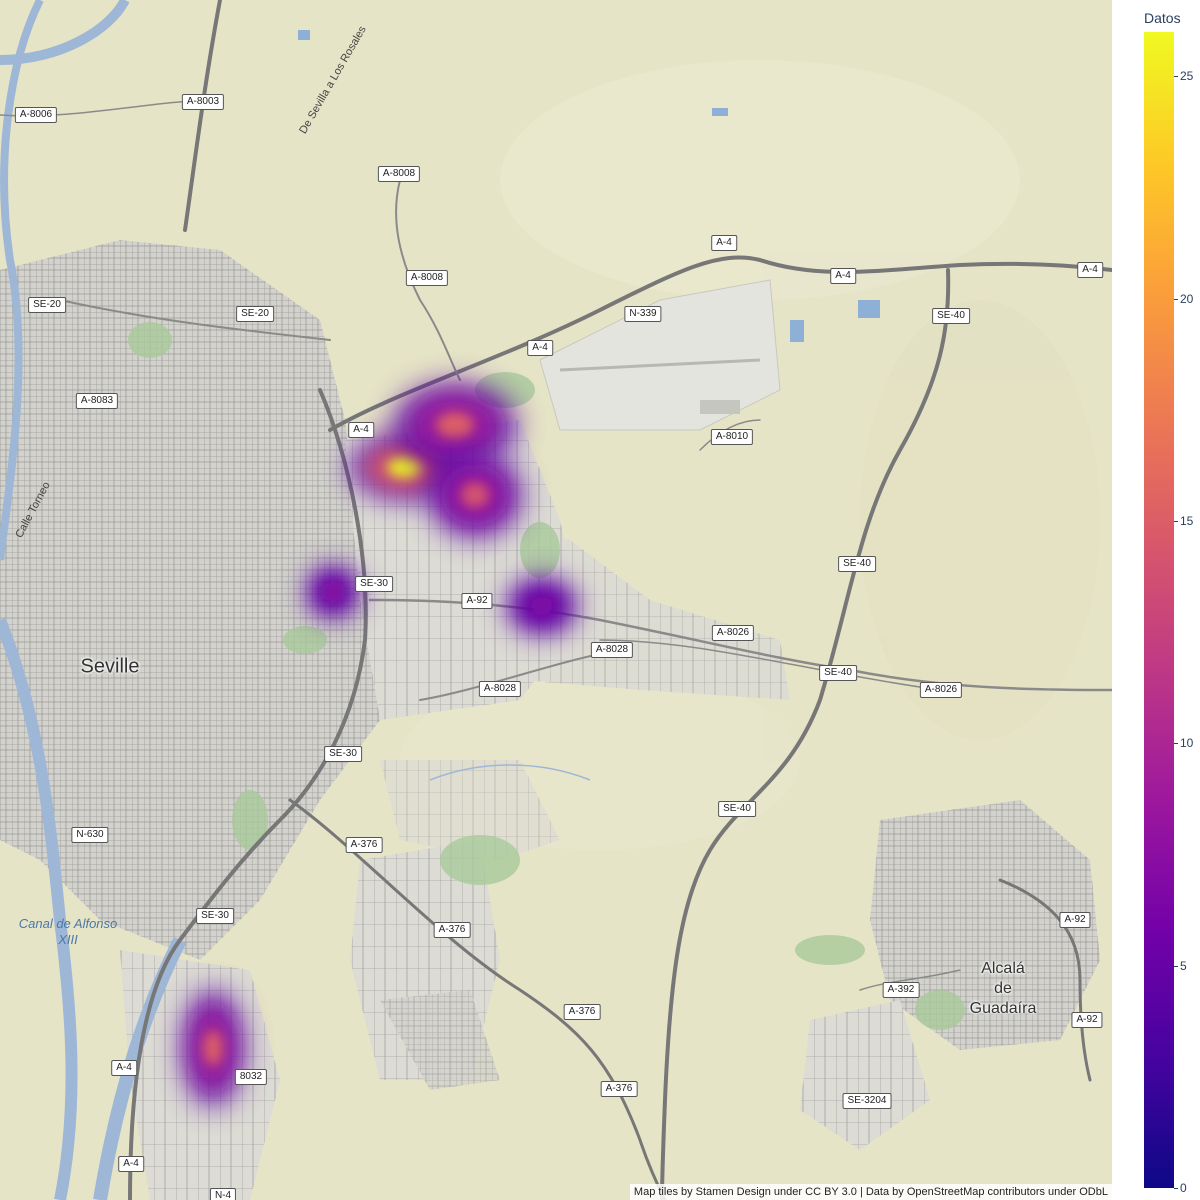 This screenshot has height=1200, width=1200. Describe the element at coordinates (110, 666) in the screenshot. I see `place-label-seville: Seville` at that location.